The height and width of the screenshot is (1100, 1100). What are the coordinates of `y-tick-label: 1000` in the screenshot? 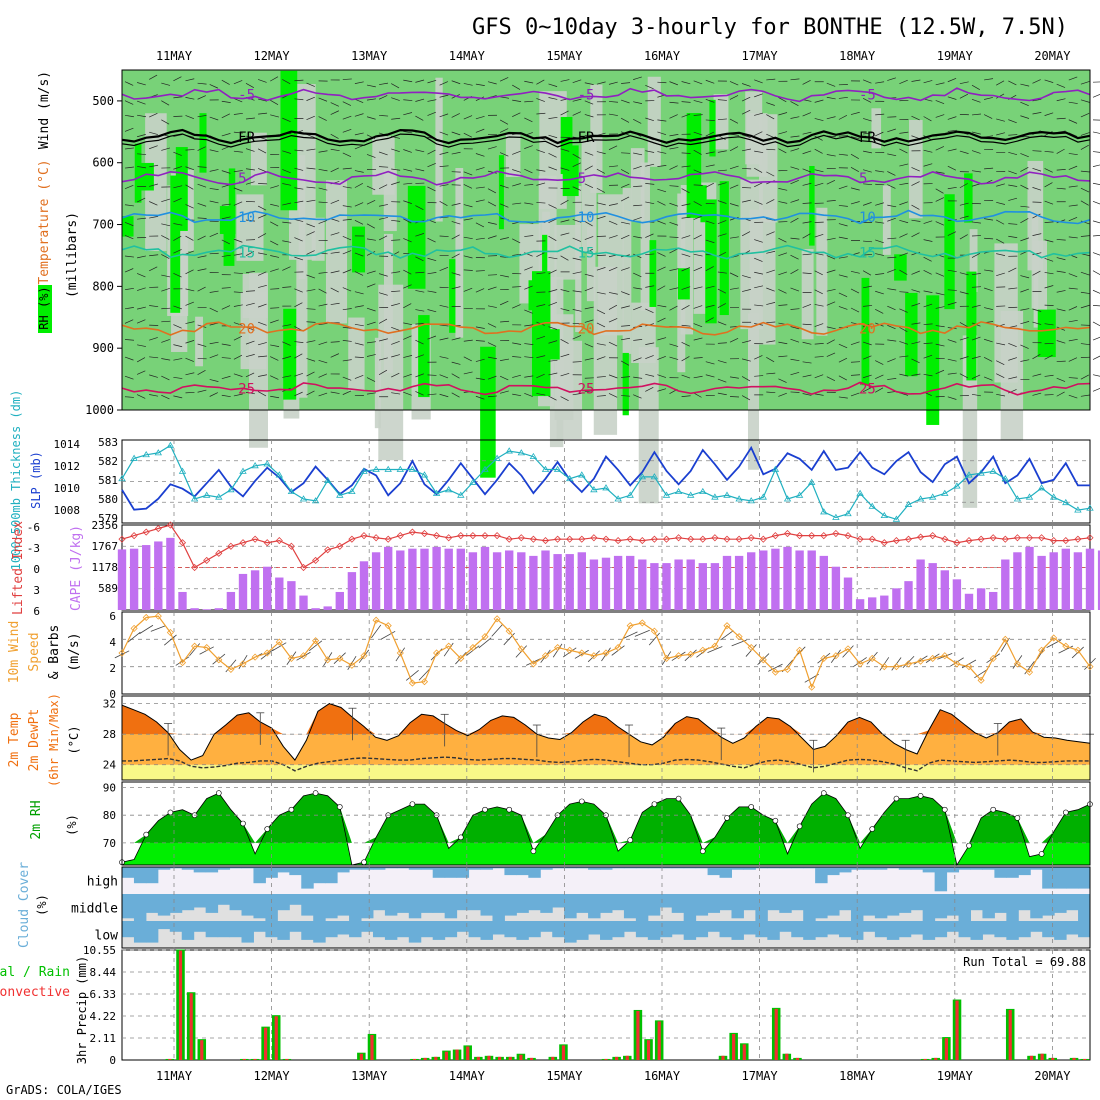 It's located at (99, 410).